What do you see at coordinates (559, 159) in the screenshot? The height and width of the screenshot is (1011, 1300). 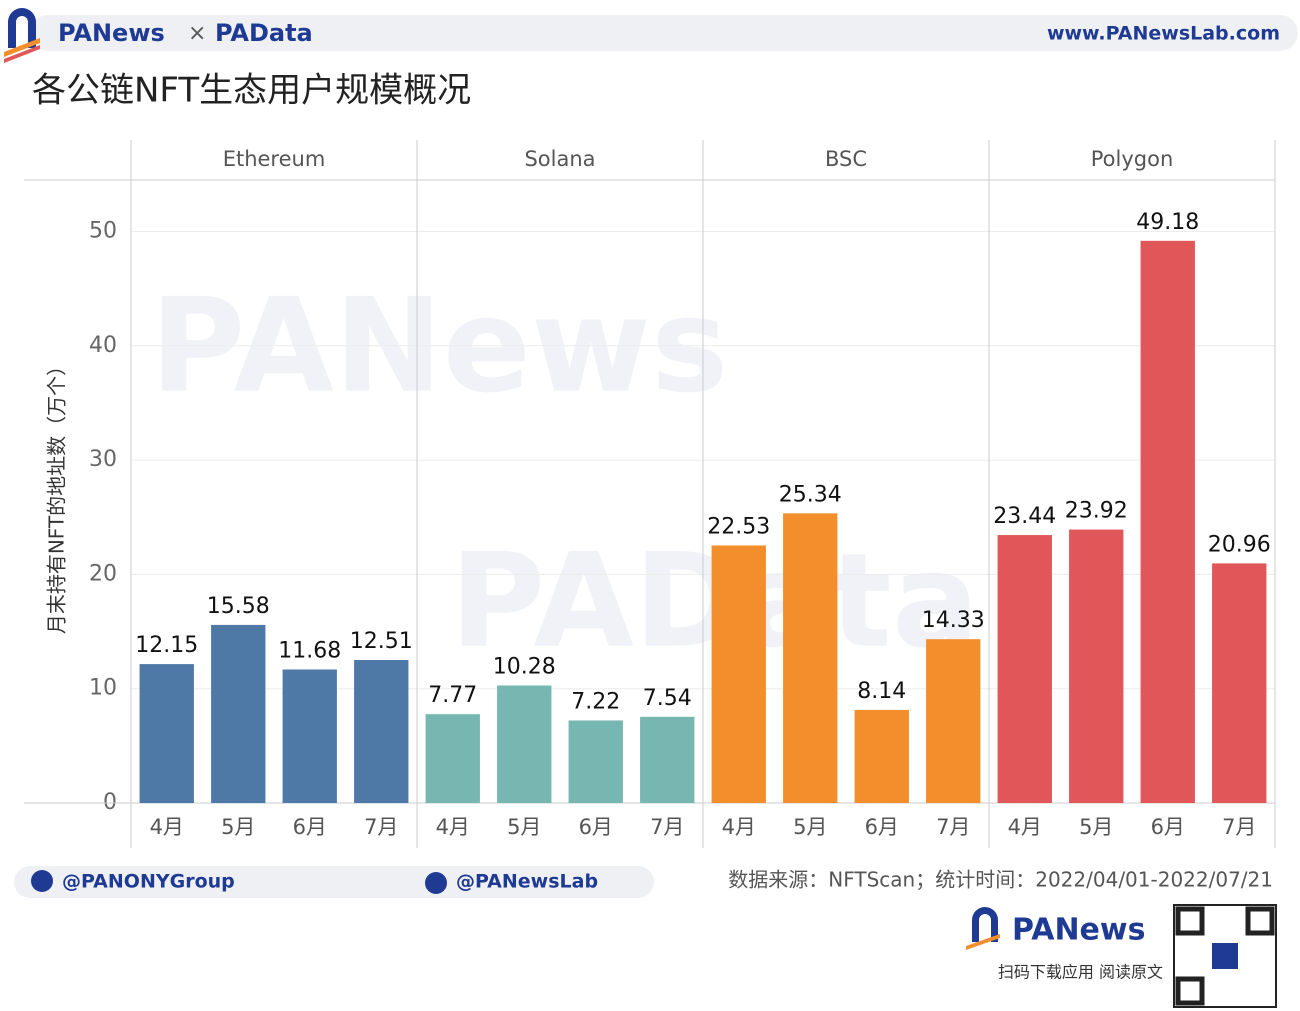 I see `facet-label: Solana` at bounding box center [559, 159].